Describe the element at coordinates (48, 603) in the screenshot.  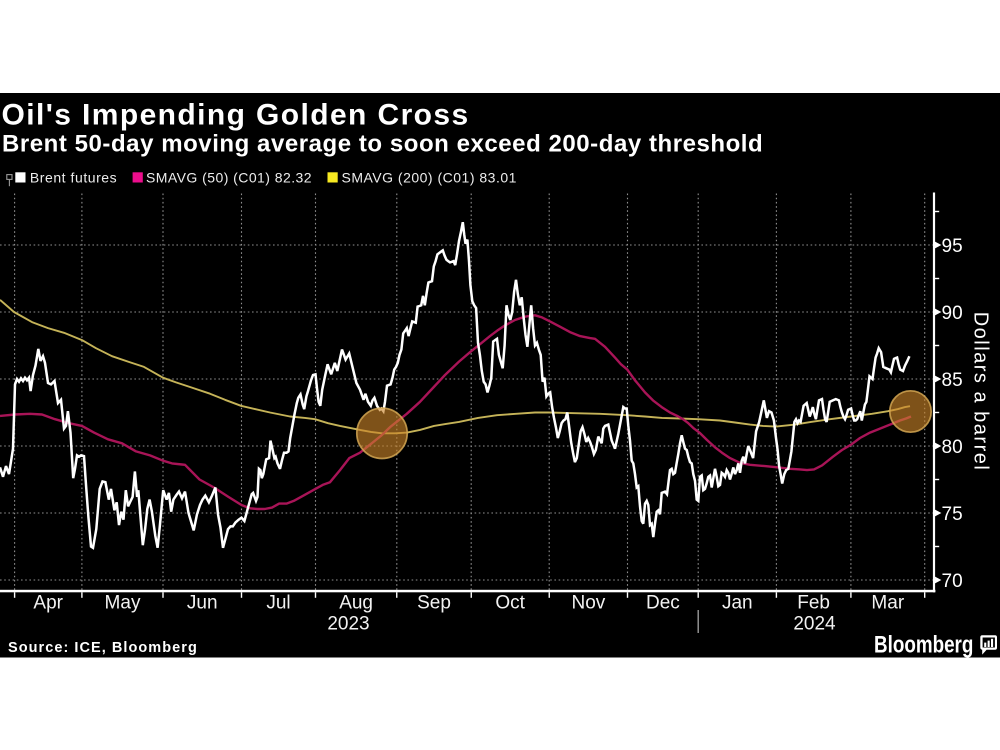
I see `svg-text: Apr` at that location.